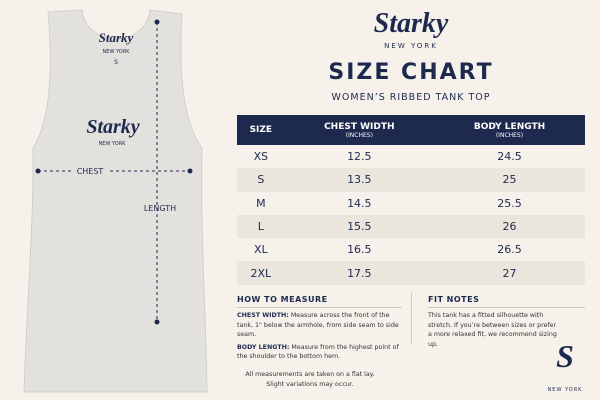 The image size is (600, 400). Describe the element at coordinates (509, 227) in the screenshot. I see `table-cell: 26` at that location.